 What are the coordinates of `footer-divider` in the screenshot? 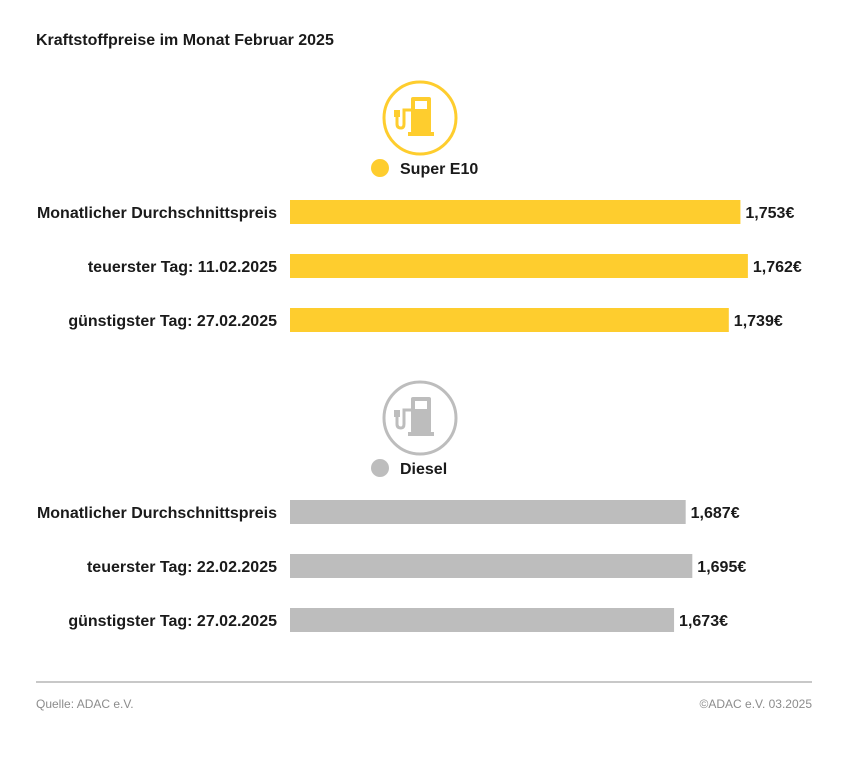 It's located at (424, 682).